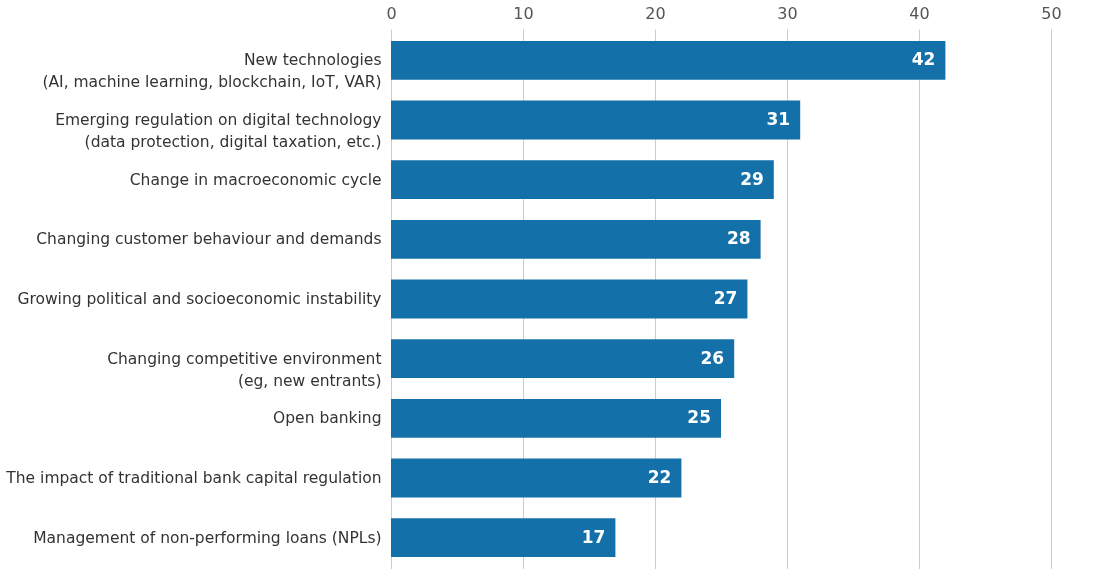 The height and width of the screenshot is (582, 1093). Describe the element at coordinates (593, 536) in the screenshot. I see `data-label: 17` at that location.